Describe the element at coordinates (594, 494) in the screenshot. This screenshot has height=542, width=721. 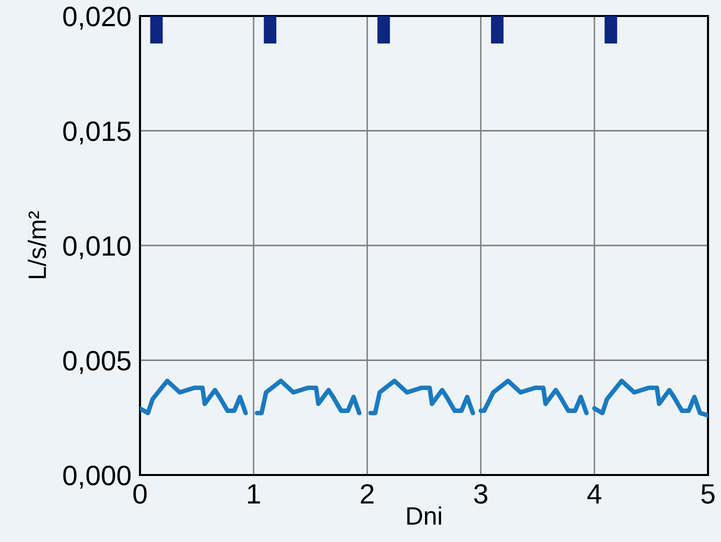
I see `x-tick-label: 4` at that location.